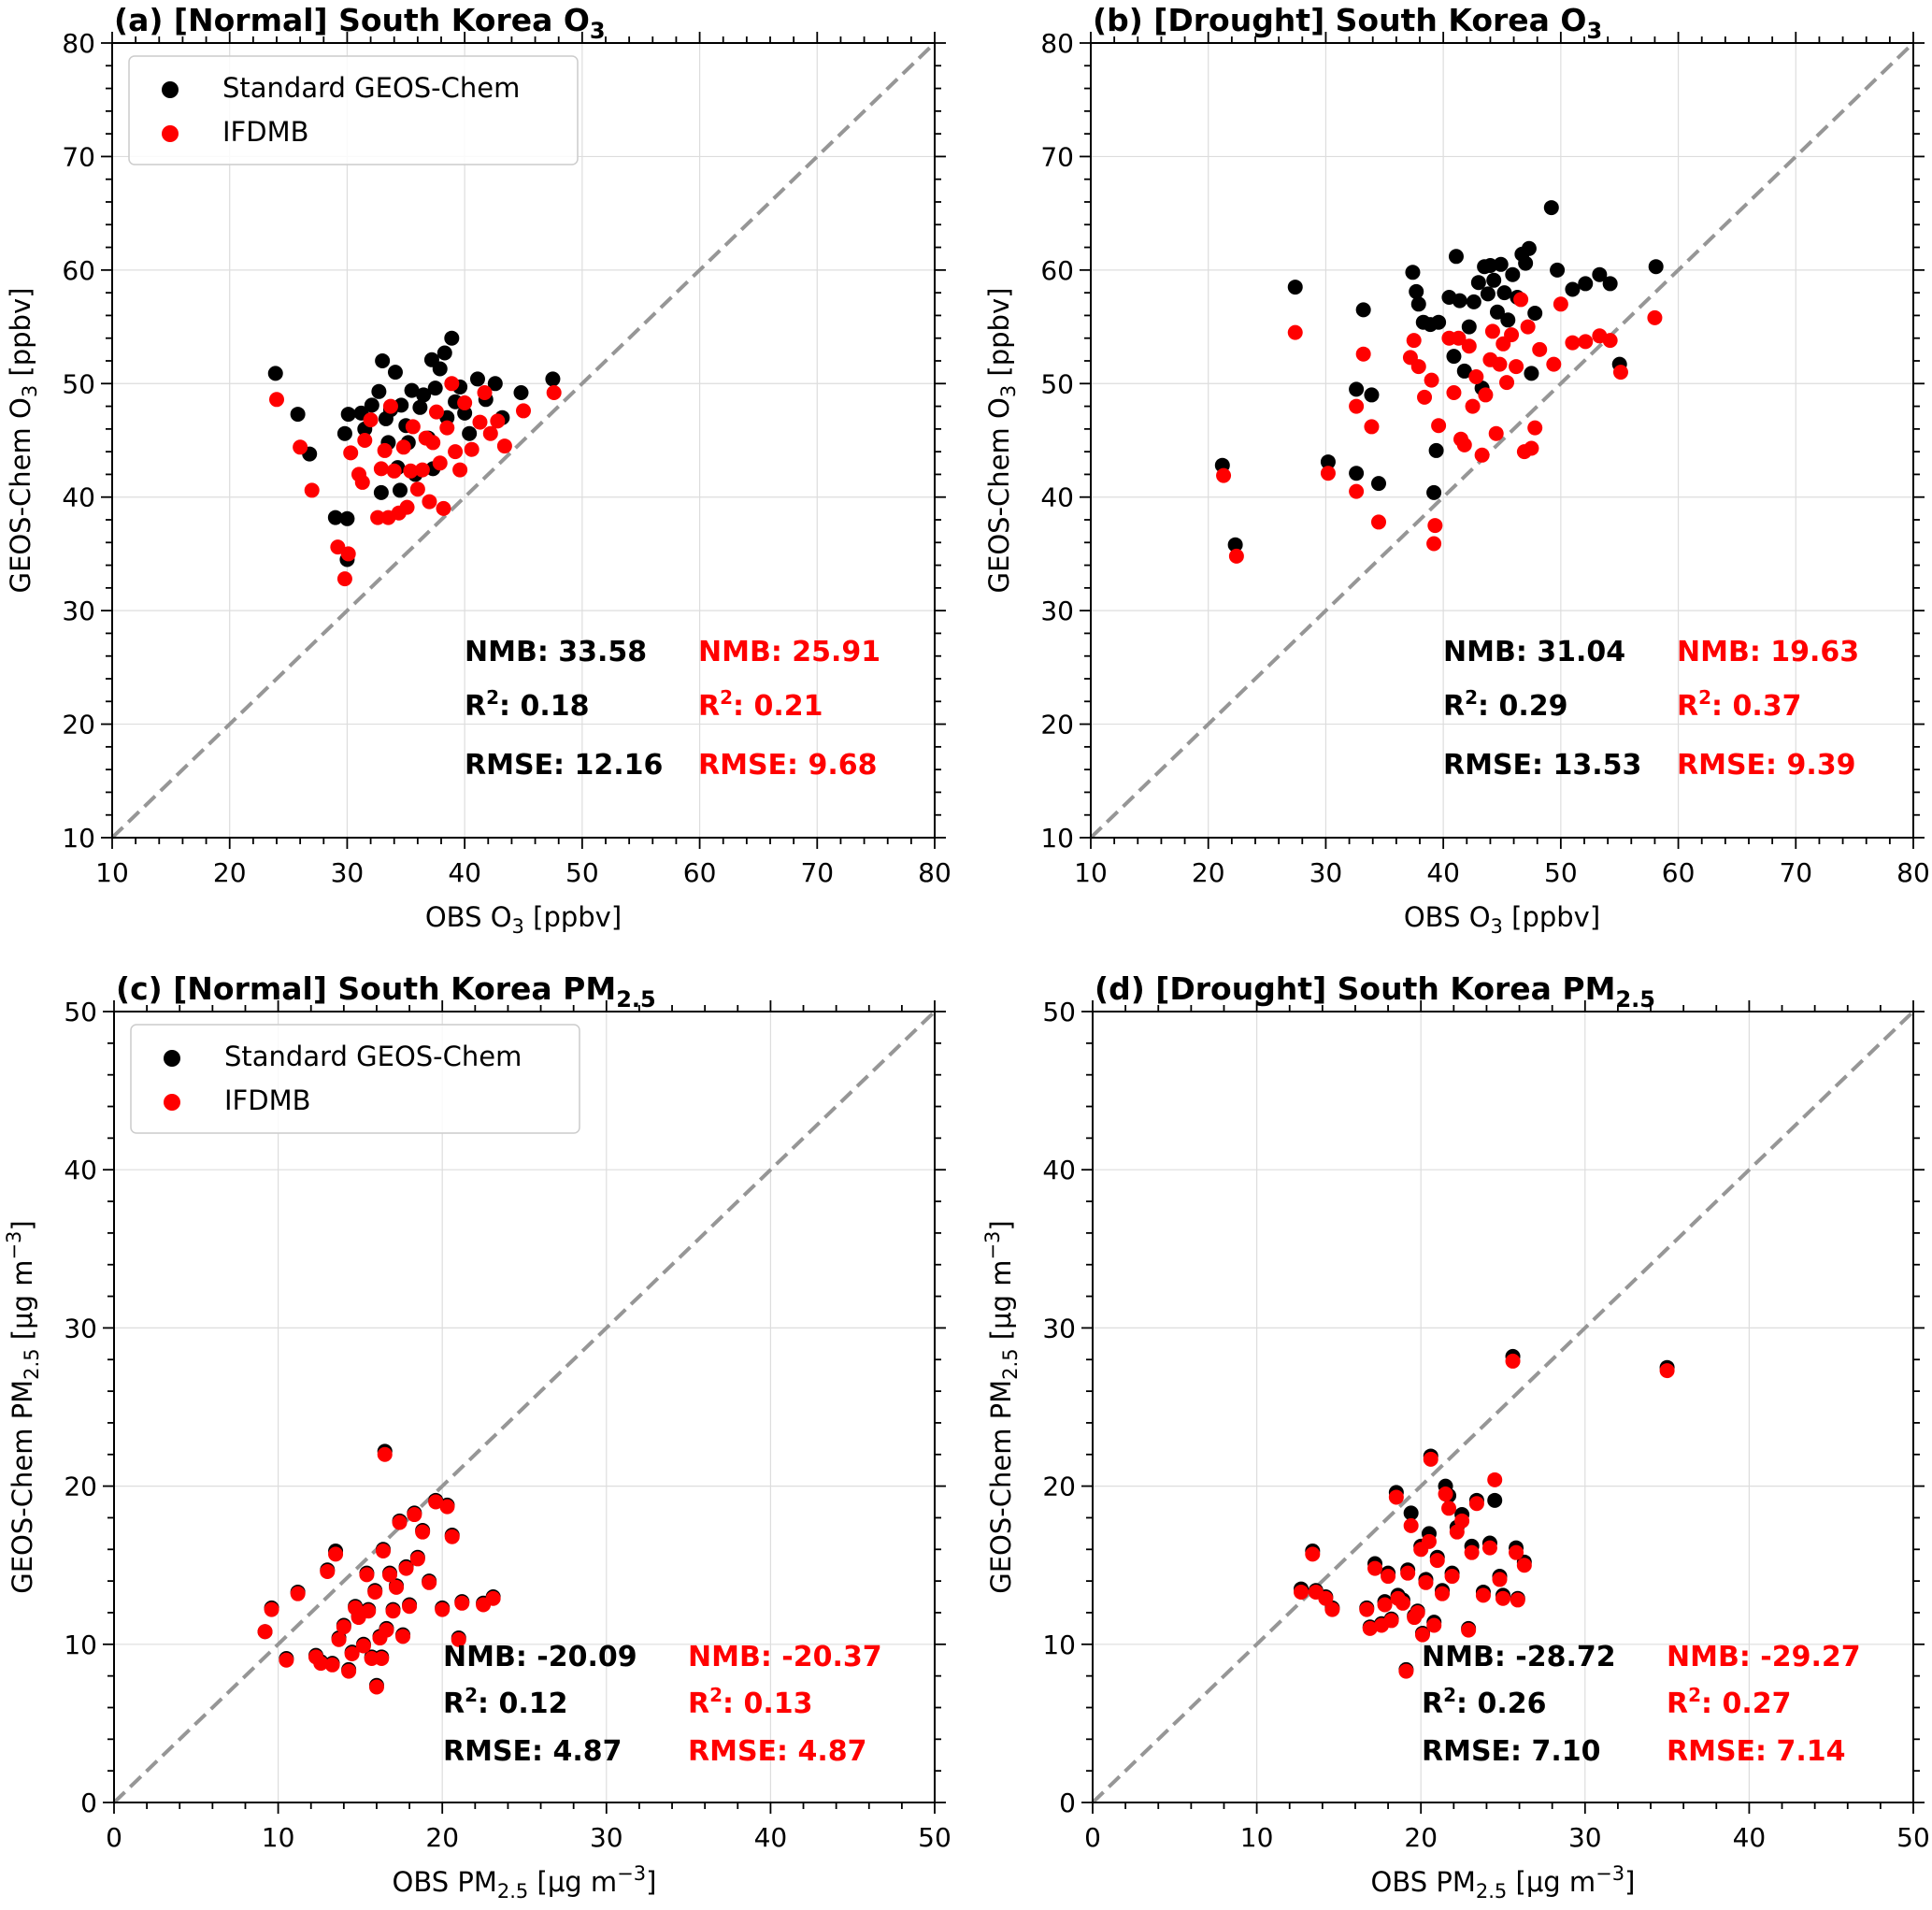 The height and width of the screenshot is (1910, 1932). I want to click on panel-c-legend: Standard GEOS-Chem IFDMB, so click(355, 1079).